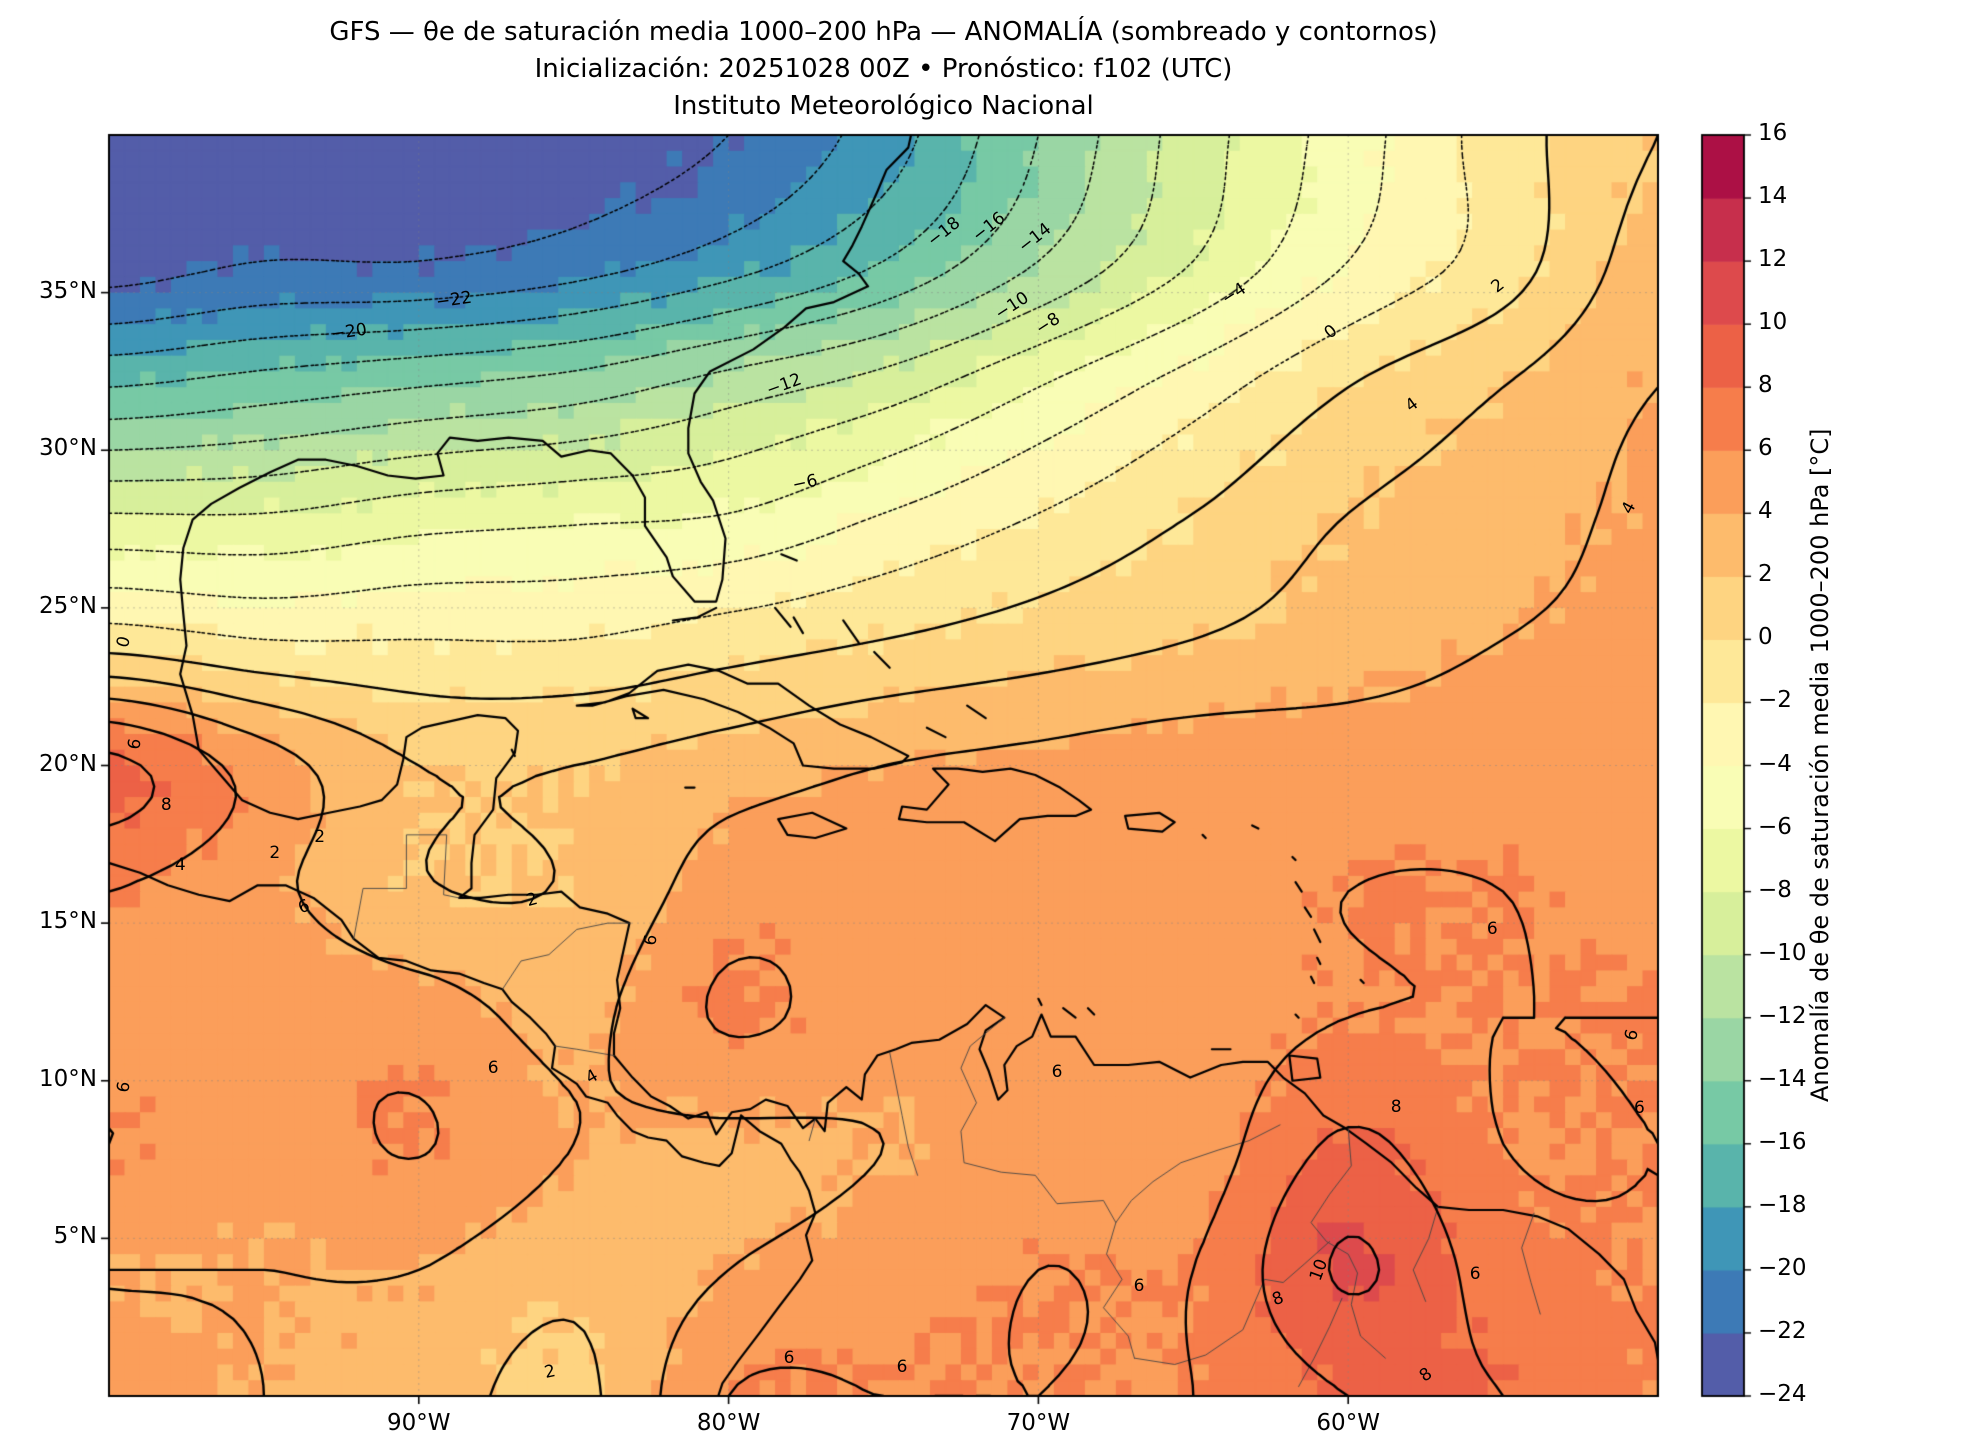 This screenshot has width=1980, height=1440. What do you see at coordinates (1782, 1204) in the screenshot?
I see `colorbar-tick-label: −18` at bounding box center [1782, 1204].